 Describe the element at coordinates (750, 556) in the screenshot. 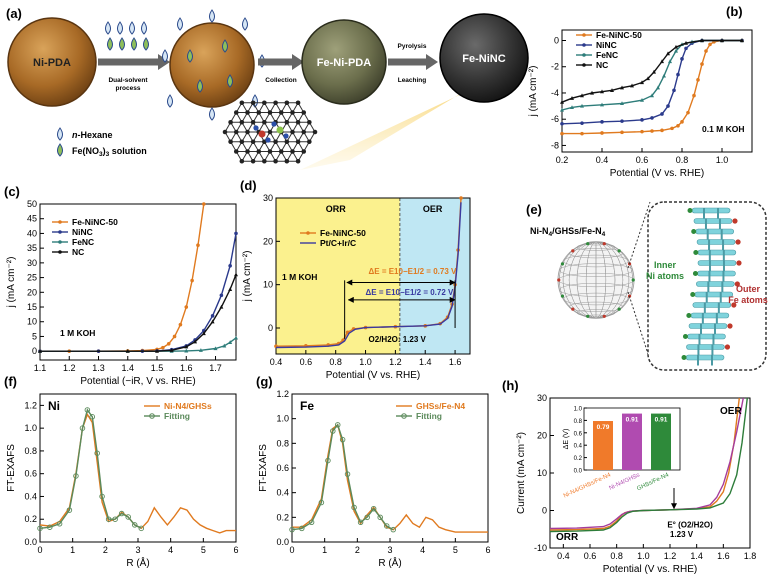

I see `x-tick-label: 1.8` at that location.